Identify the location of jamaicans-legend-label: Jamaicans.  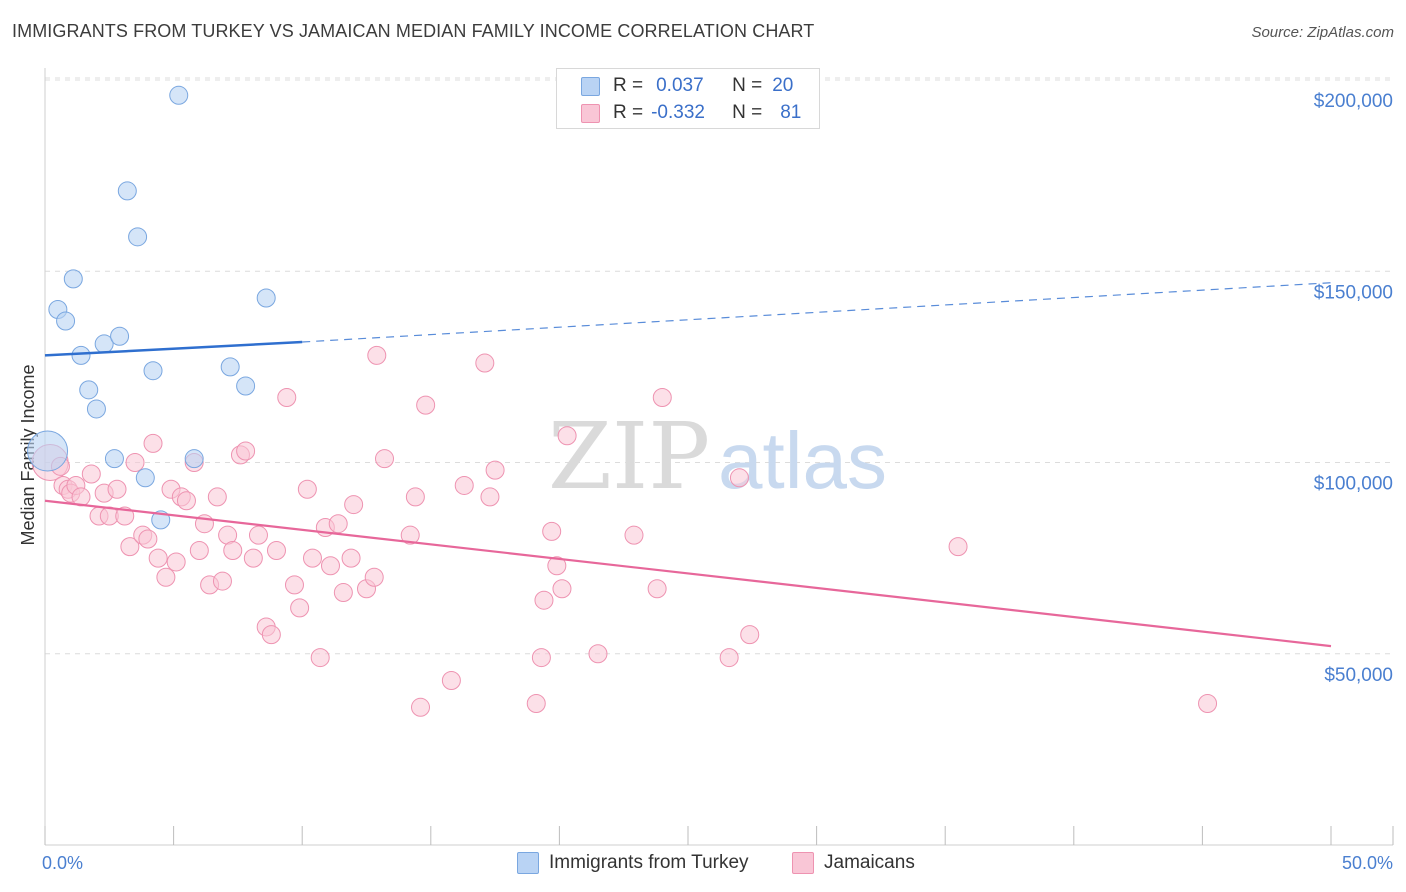
(869, 862).